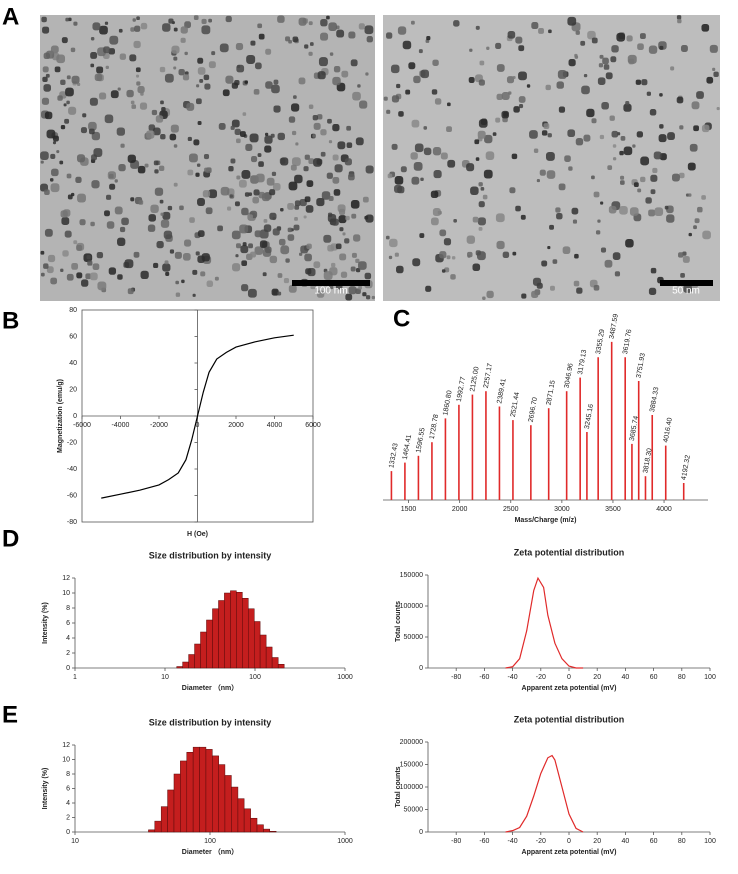 This screenshot has width=738, height=874. Describe the element at coordinates (407, 447) in the screenshot. I see `peak-label: 1464.41` at that location.